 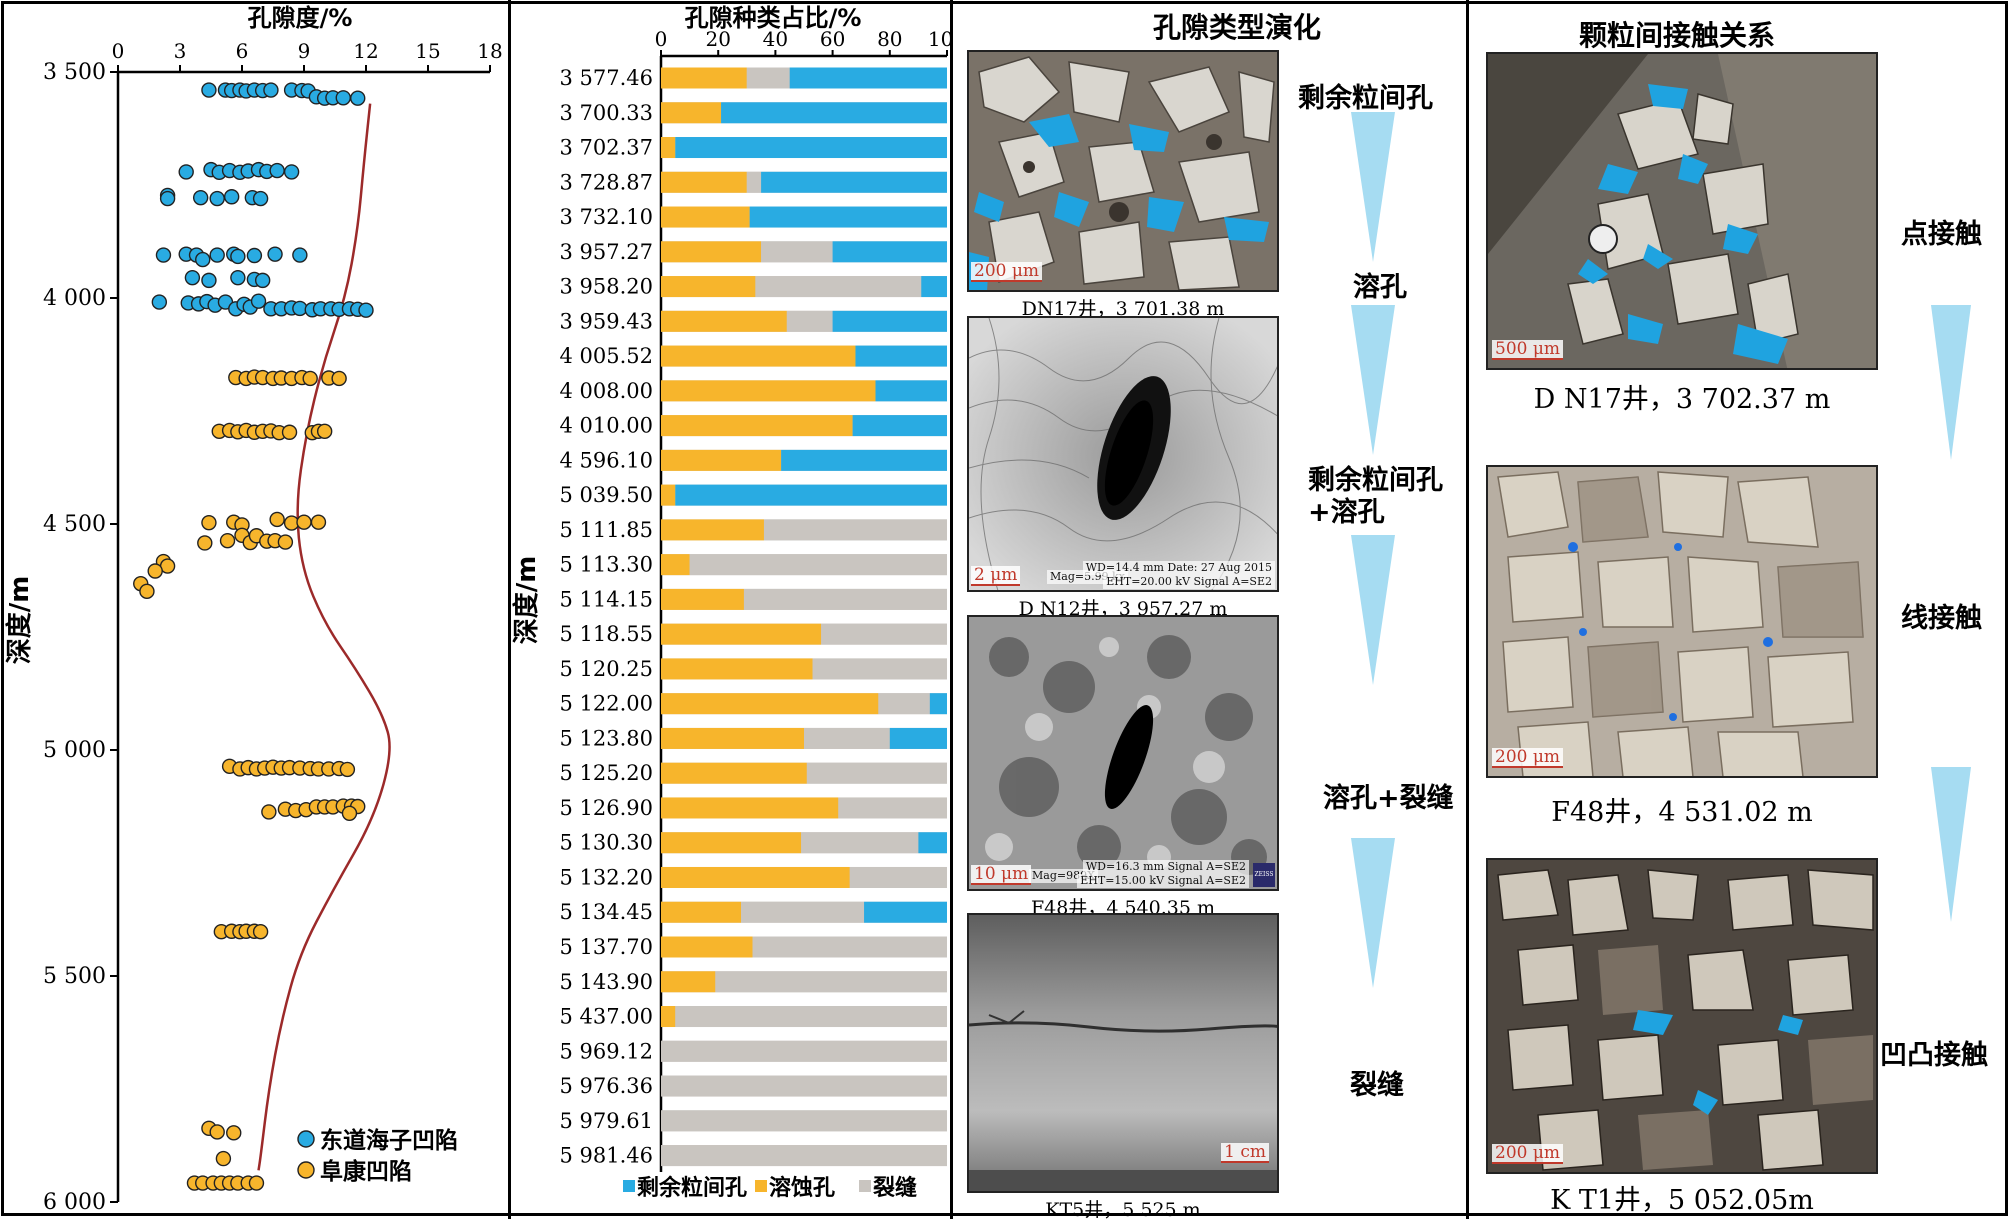 What do you see at coordinates (1123, 1210) in the screenshot?
I see `caption-photo4: KT5井，5 525 m` at bounding box center [1123, 1210].